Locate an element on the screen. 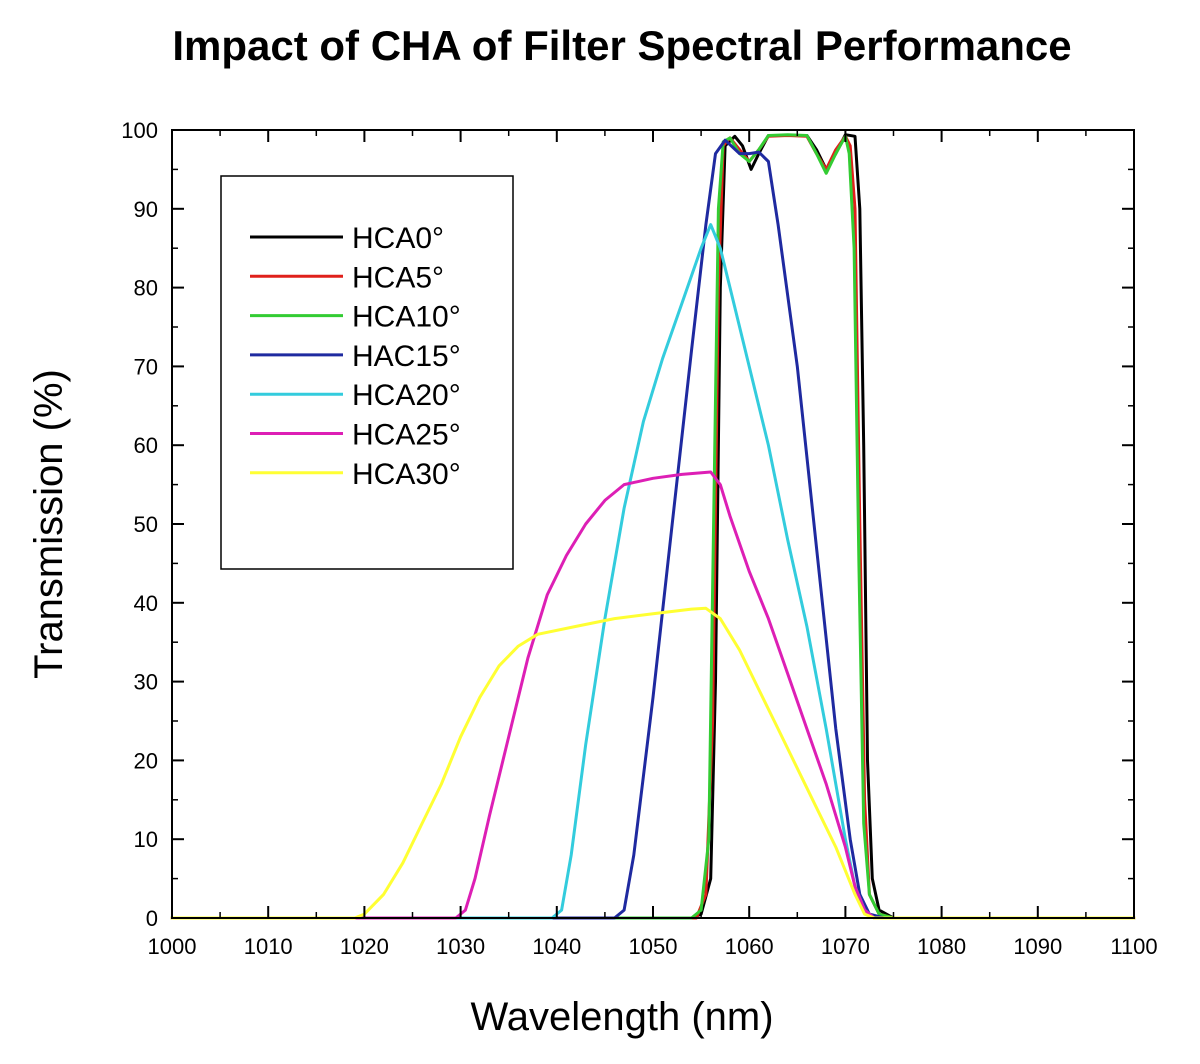 The width and height of the screenshot is (1200, 1064). legend-label-3: HAC15° is located at coordinates (406, 356).